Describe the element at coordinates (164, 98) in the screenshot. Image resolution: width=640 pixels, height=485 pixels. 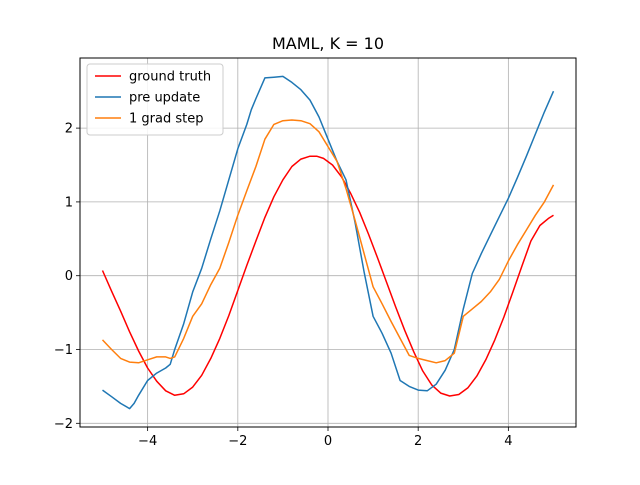
I see `legend-label-1: pre update` at that location.